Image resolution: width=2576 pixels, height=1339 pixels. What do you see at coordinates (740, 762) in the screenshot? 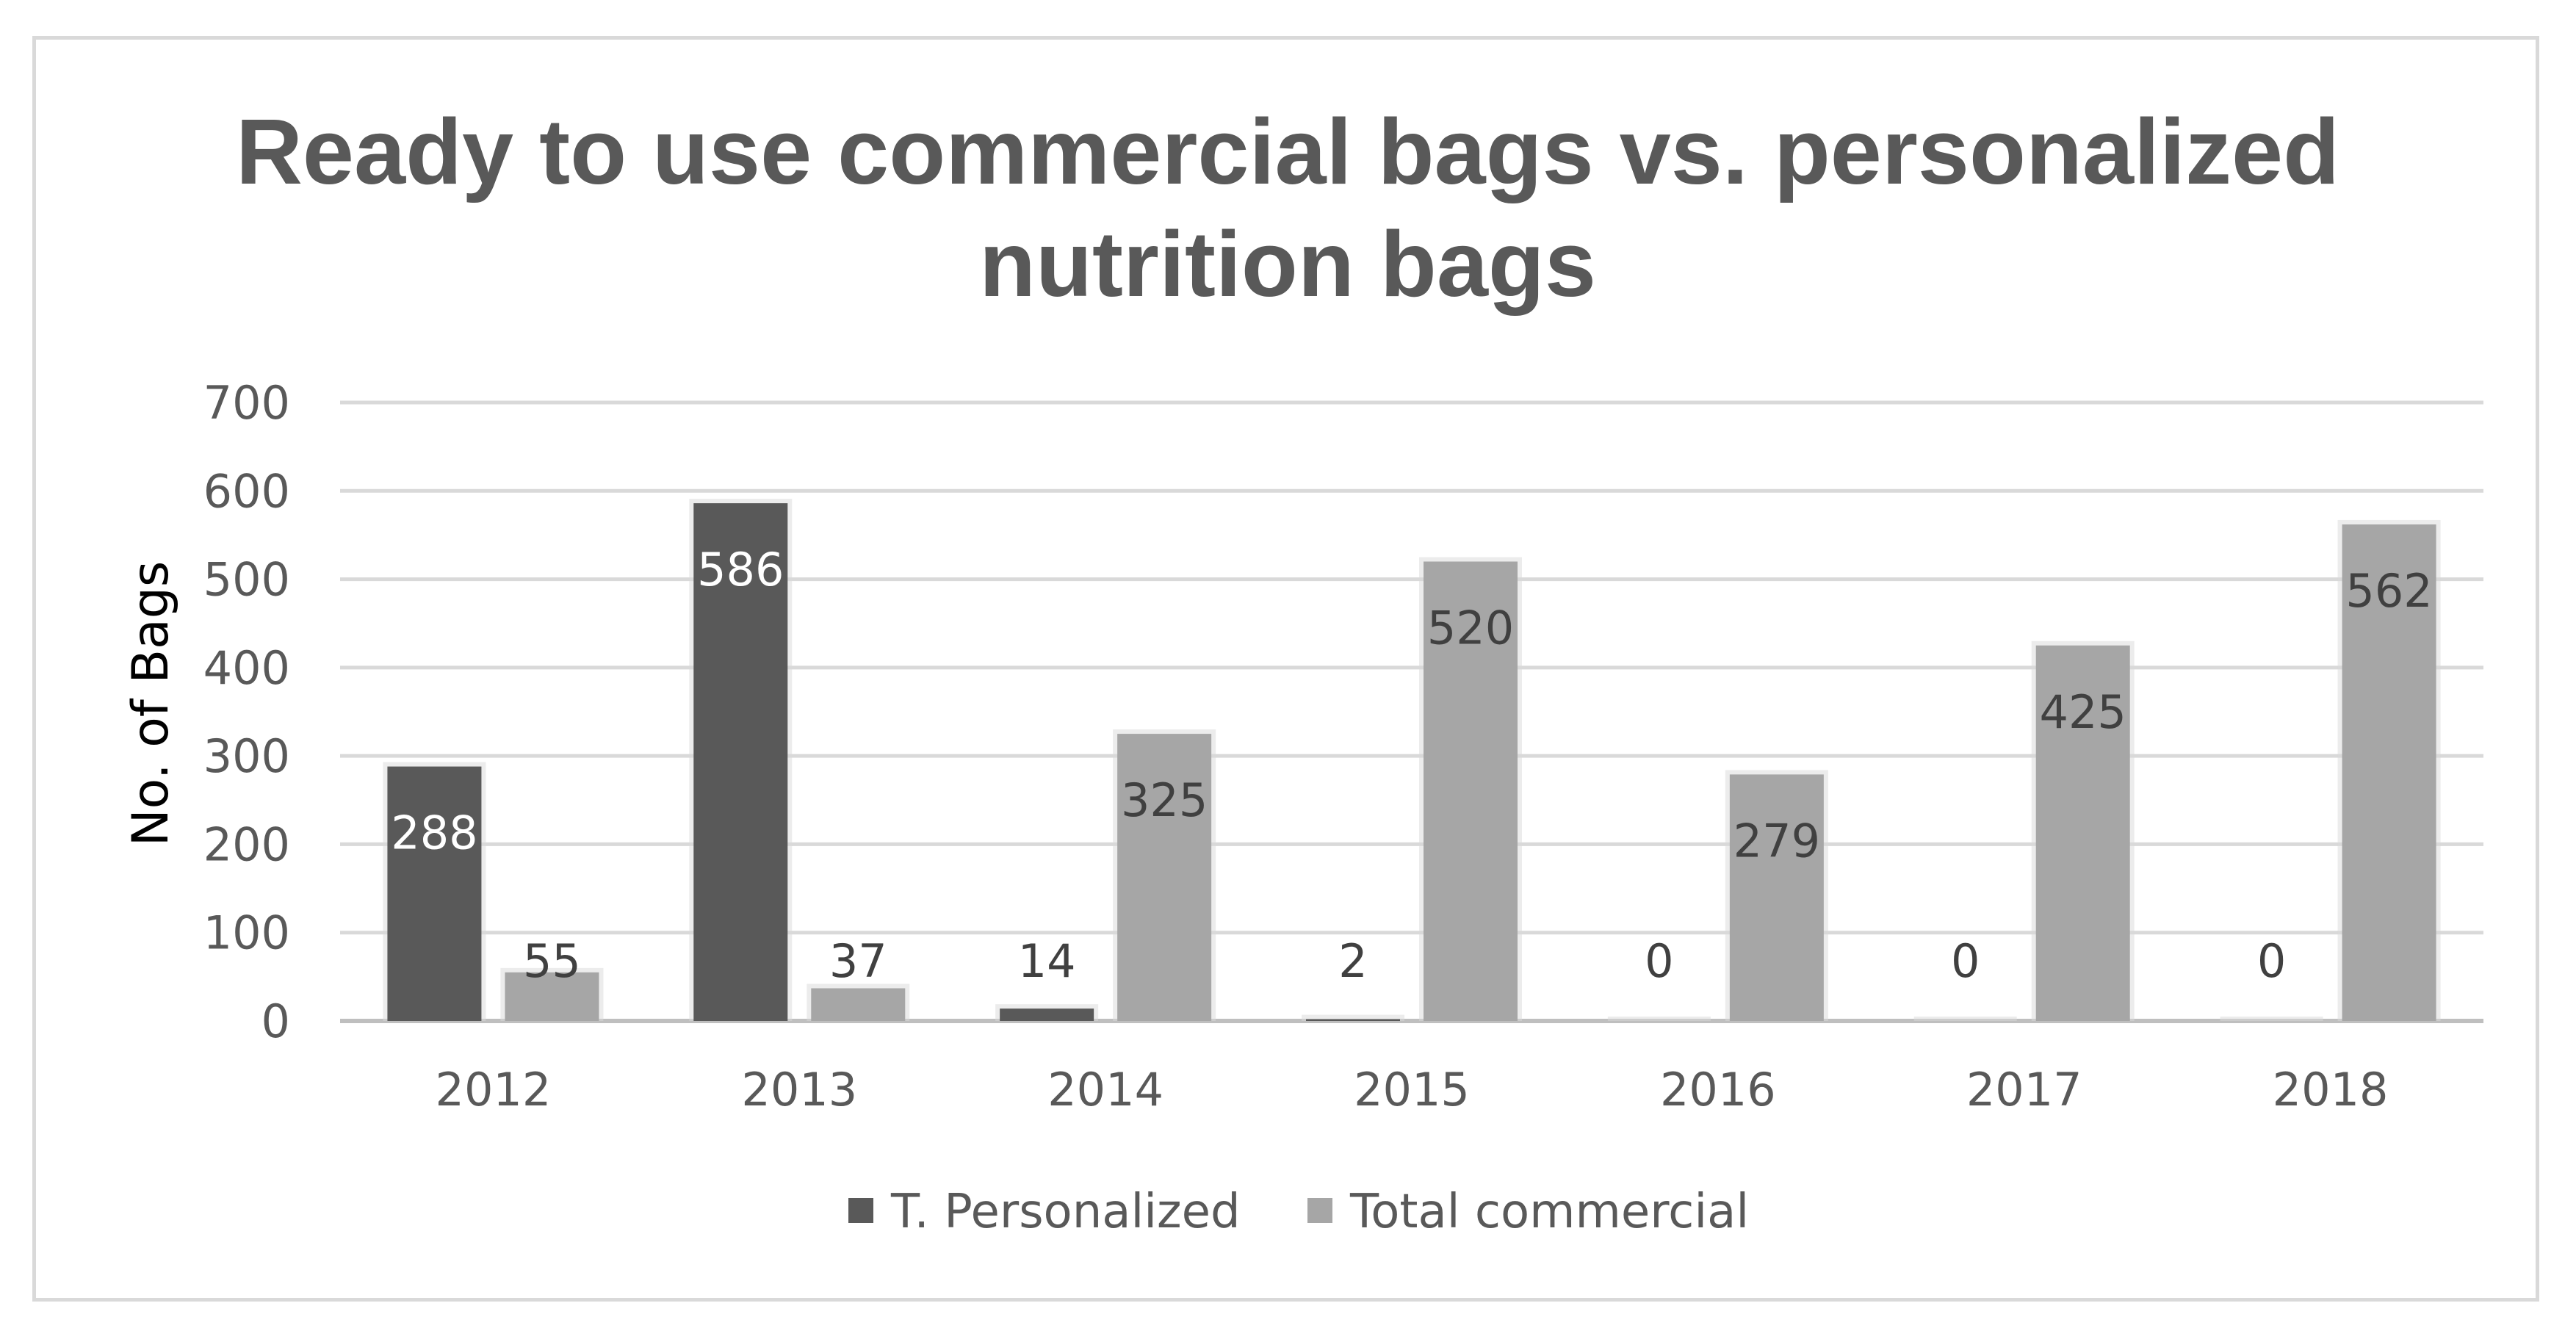
I see `bar-personalized-2013` at bounding box center [740, 762].